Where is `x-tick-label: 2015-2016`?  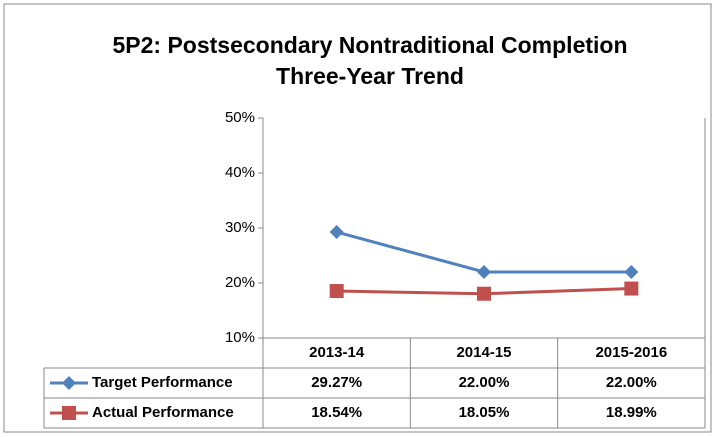 x-tick-label: 2015-2016 is located at coordinates (631, 352).